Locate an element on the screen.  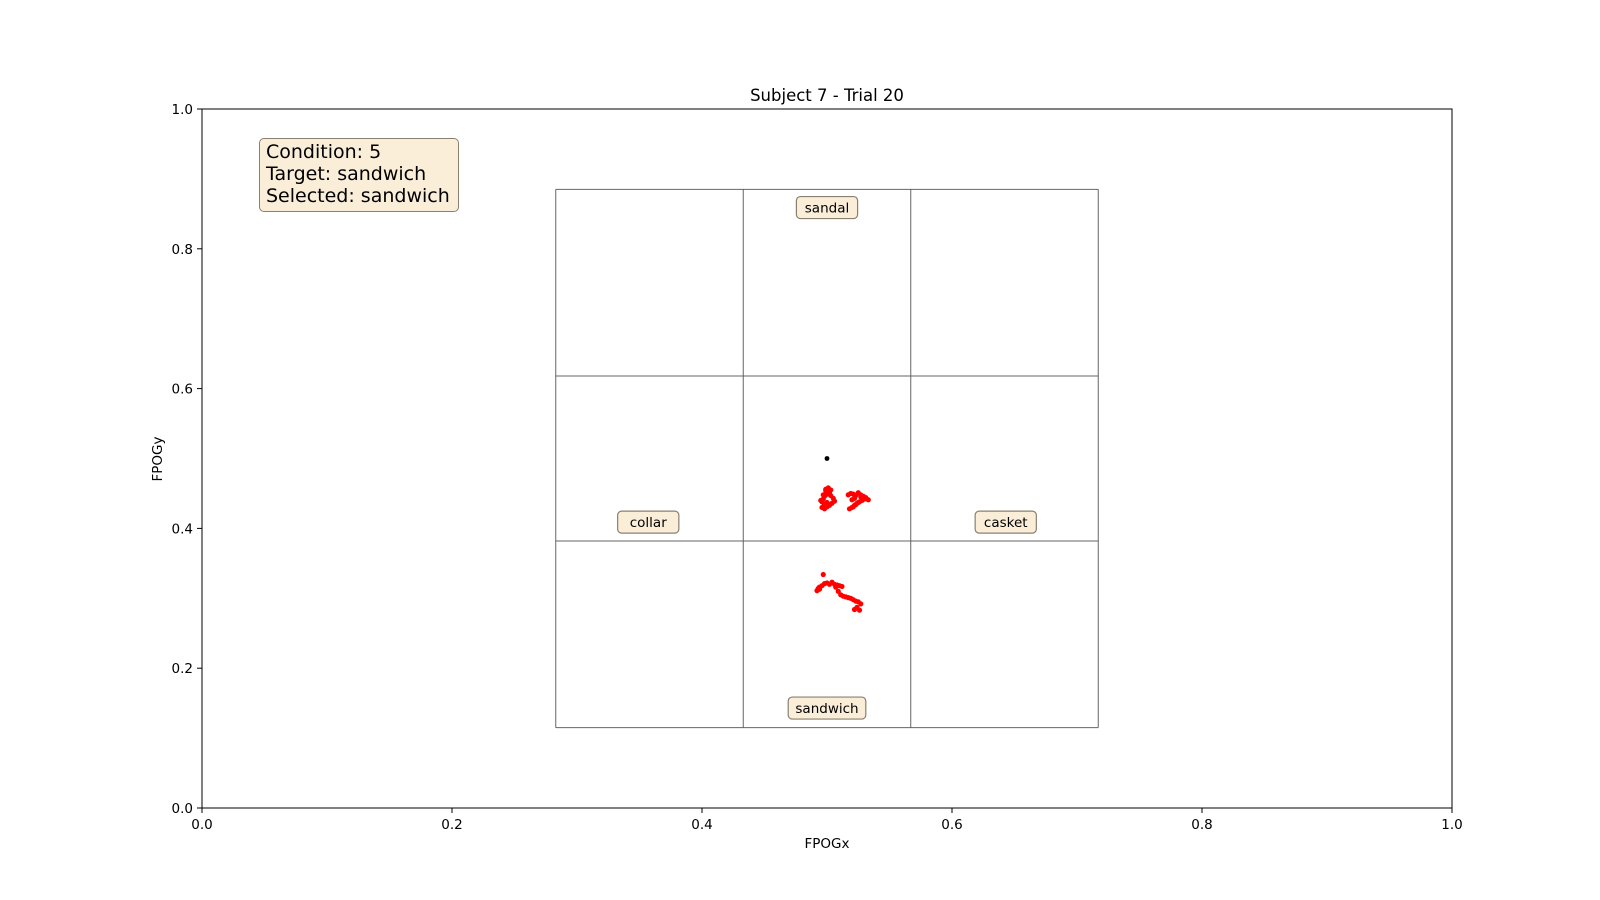
x-axis-label: FPOGx is located at coordinates (827, 844).